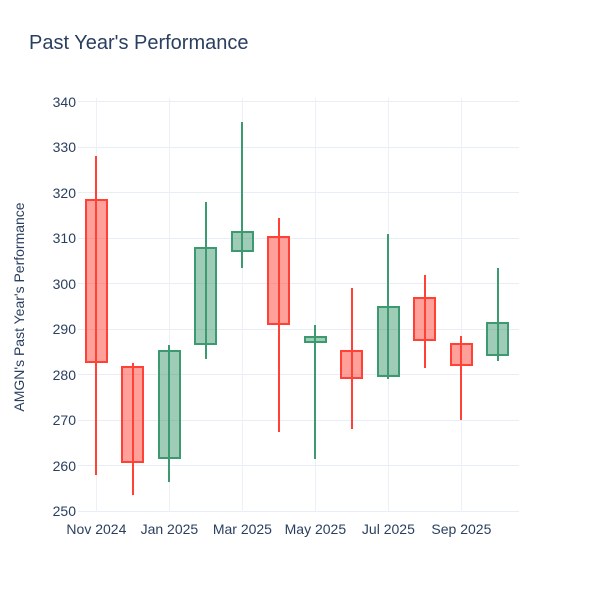 This screenshot has height=600, width=600. I want to click on candle-body-nov-2024, so click(96, 281).